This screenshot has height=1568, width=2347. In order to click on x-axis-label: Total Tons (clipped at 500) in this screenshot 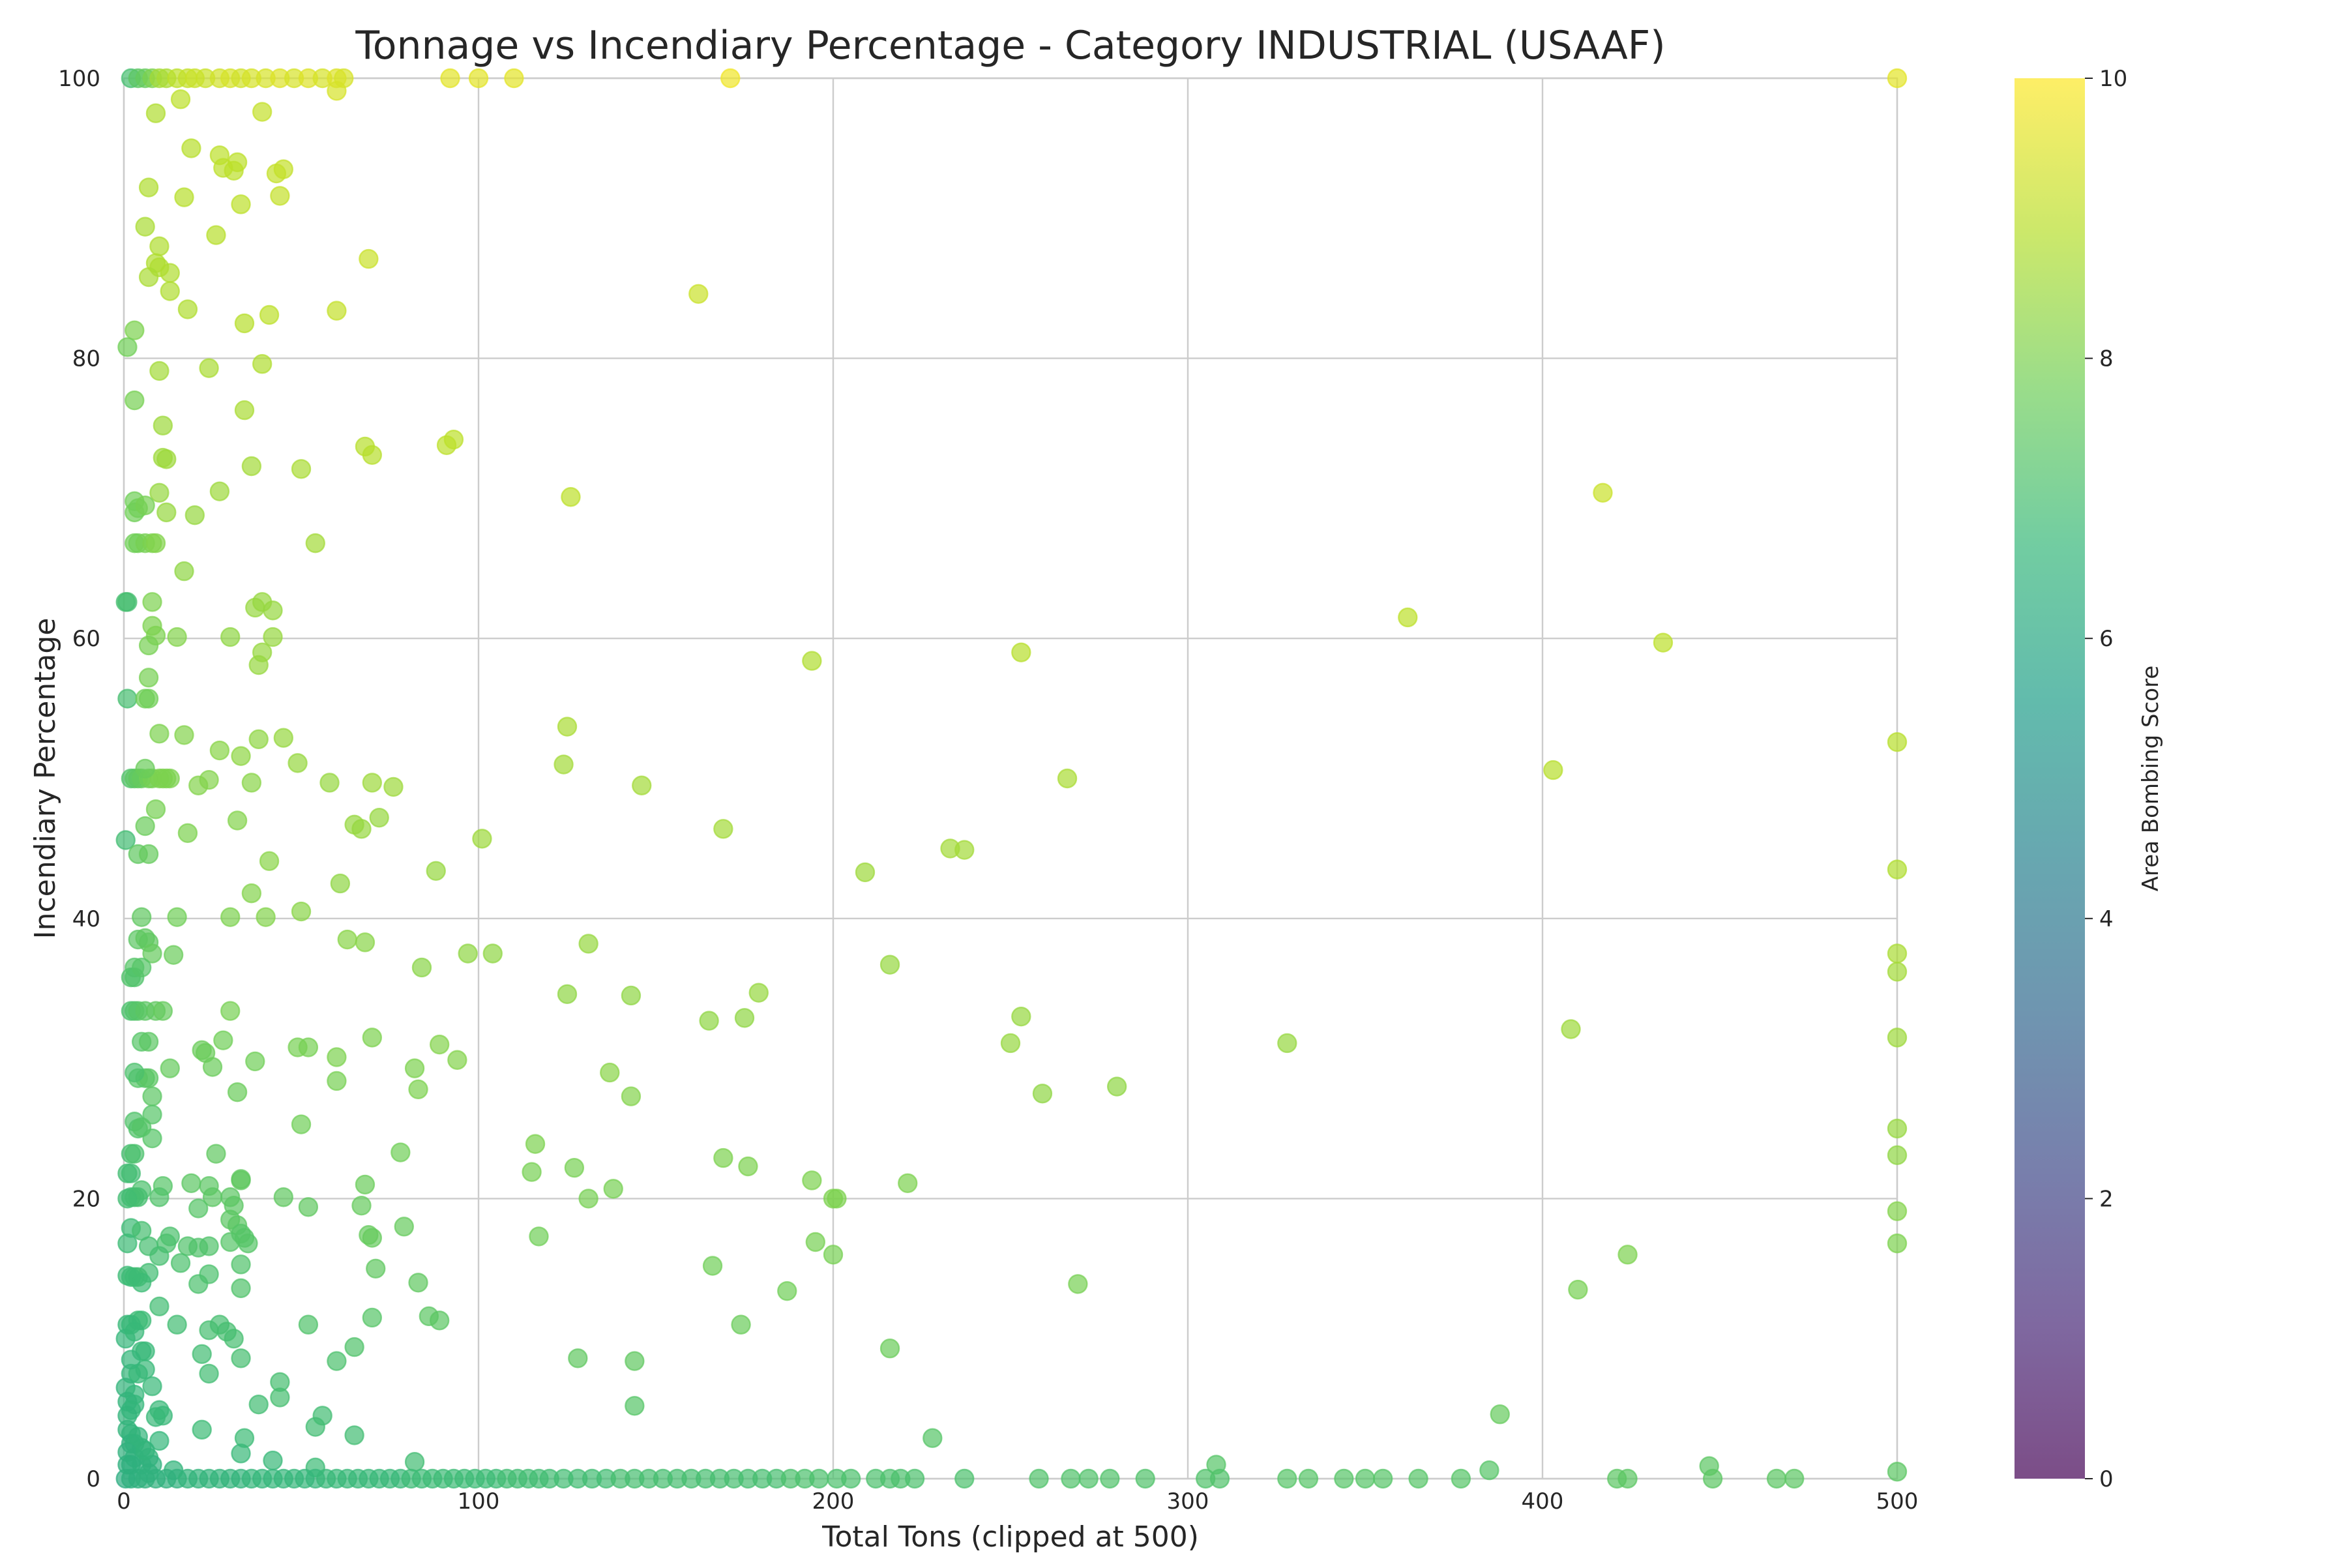, I will do `click(1010, 1537)`.